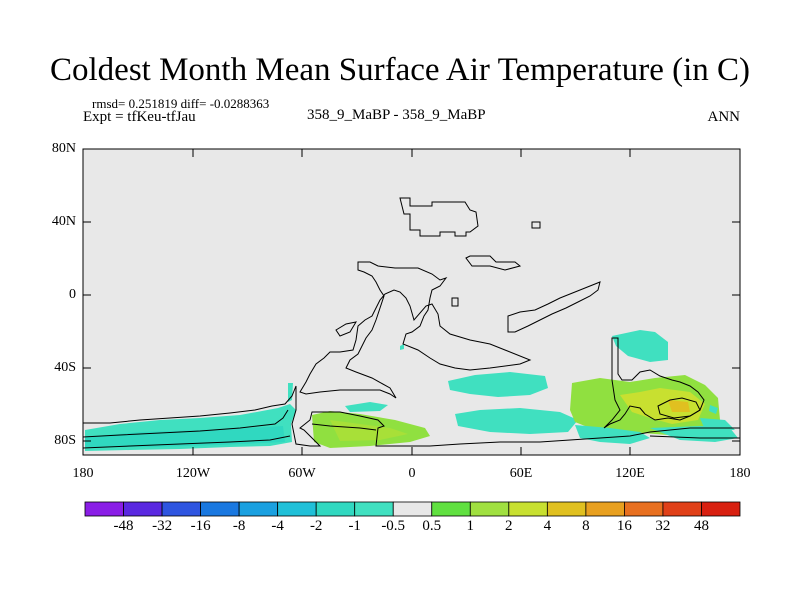  I want to click on outline-asia-islands, so click(554, 307).